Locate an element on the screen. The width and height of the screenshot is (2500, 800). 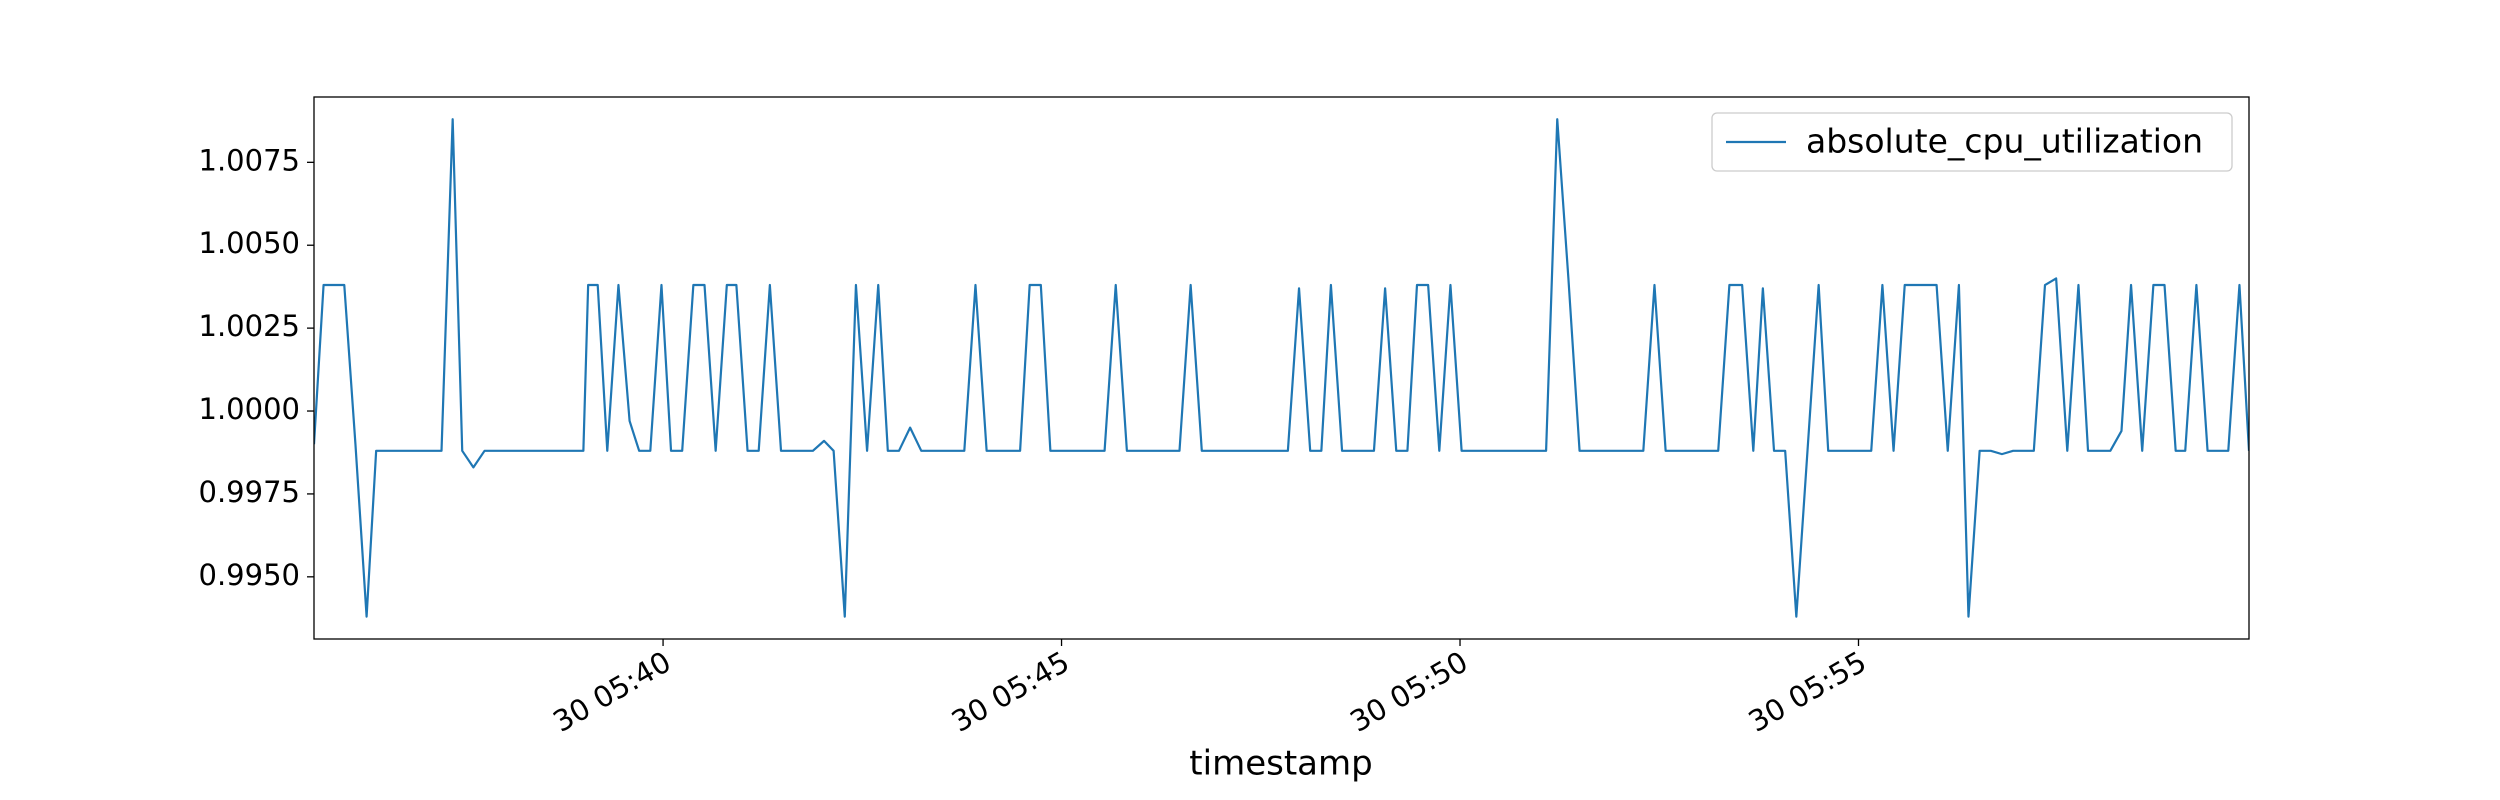
legend-box is located at coordinates (1972, 142).